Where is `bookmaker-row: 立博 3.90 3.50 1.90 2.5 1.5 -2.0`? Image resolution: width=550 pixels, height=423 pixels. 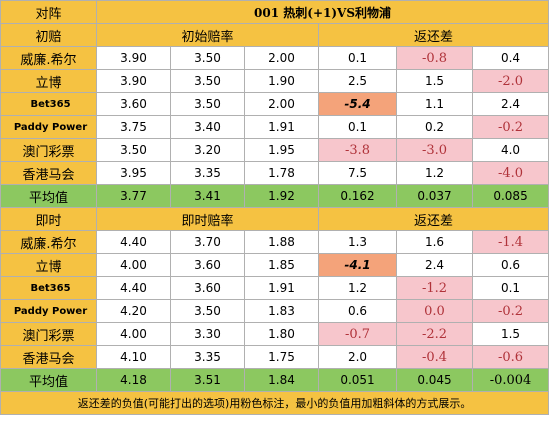
bookmaker-row: 立博 3.90 3.50 1.90 2.5 1.5 -2.0 is located at coordinates (275, 81).